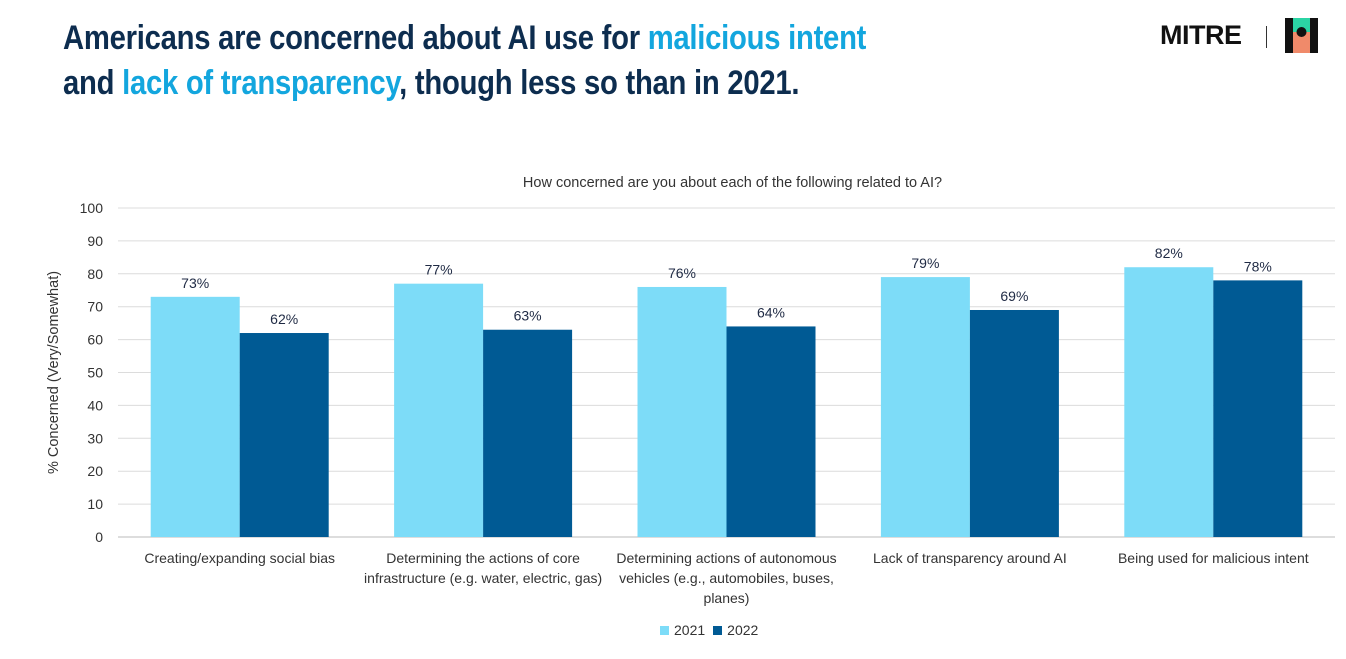 This screenshot has height=659, width=1346. Describe the element at coordinates (599, 83) in the screenshot. I see `title-text-3: , though less so than in 2021.` at that location.